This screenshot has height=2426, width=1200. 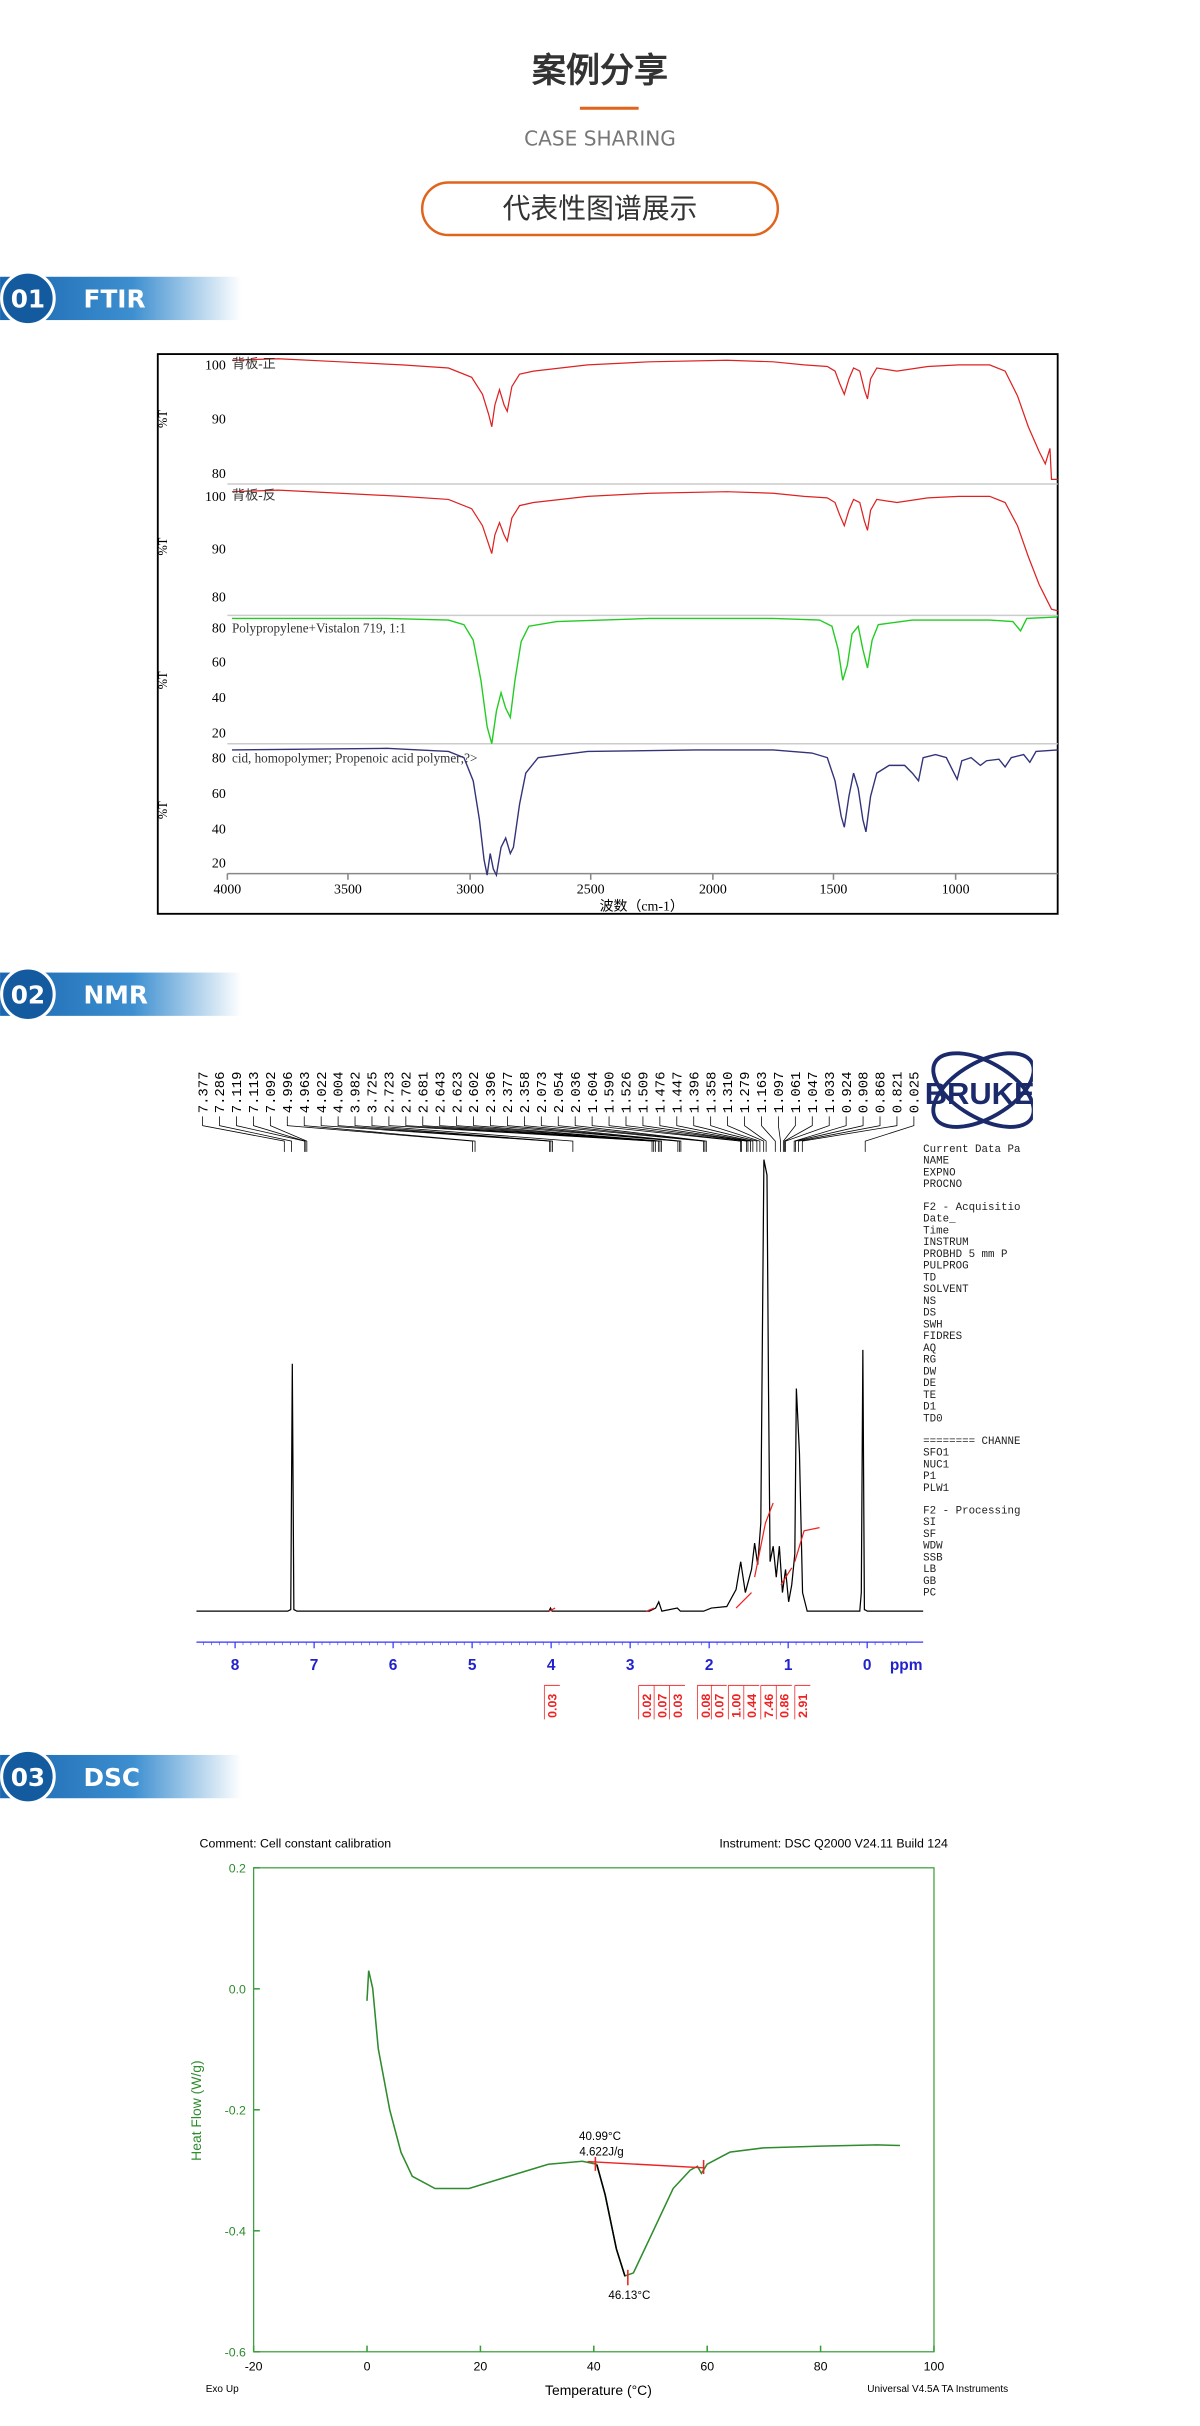 What do you see at coordinates (235, 1665) in the screenshot?
I see `x-tick-label: 8` at bounding box center [235, 1665].